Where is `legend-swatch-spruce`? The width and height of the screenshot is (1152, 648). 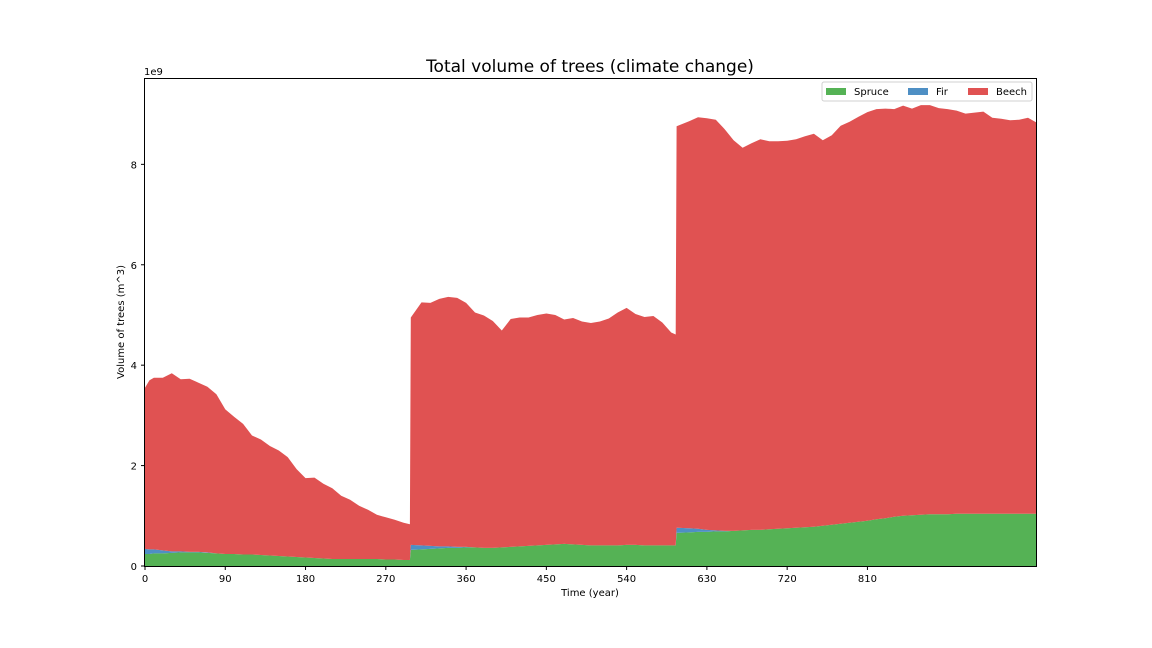
legend-swatch-spruce is located at coordinates (836, 91).